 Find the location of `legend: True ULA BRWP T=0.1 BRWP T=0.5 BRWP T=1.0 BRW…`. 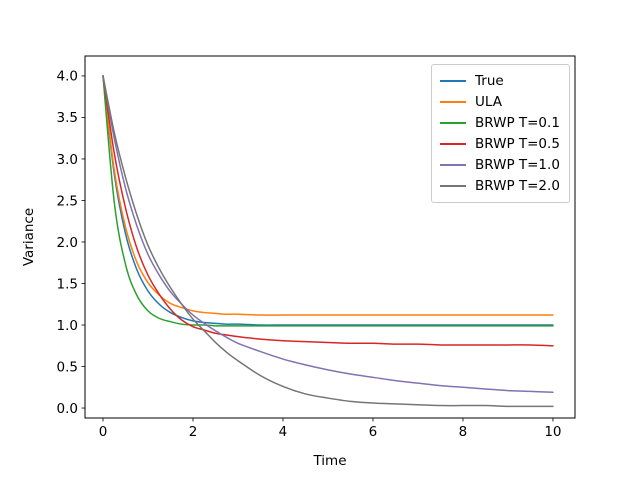

legend: True ULA BRWP T=0.1 BRWP T=0.5 BRWP T=1.0 BRW… is located at coordinates (500, 133).